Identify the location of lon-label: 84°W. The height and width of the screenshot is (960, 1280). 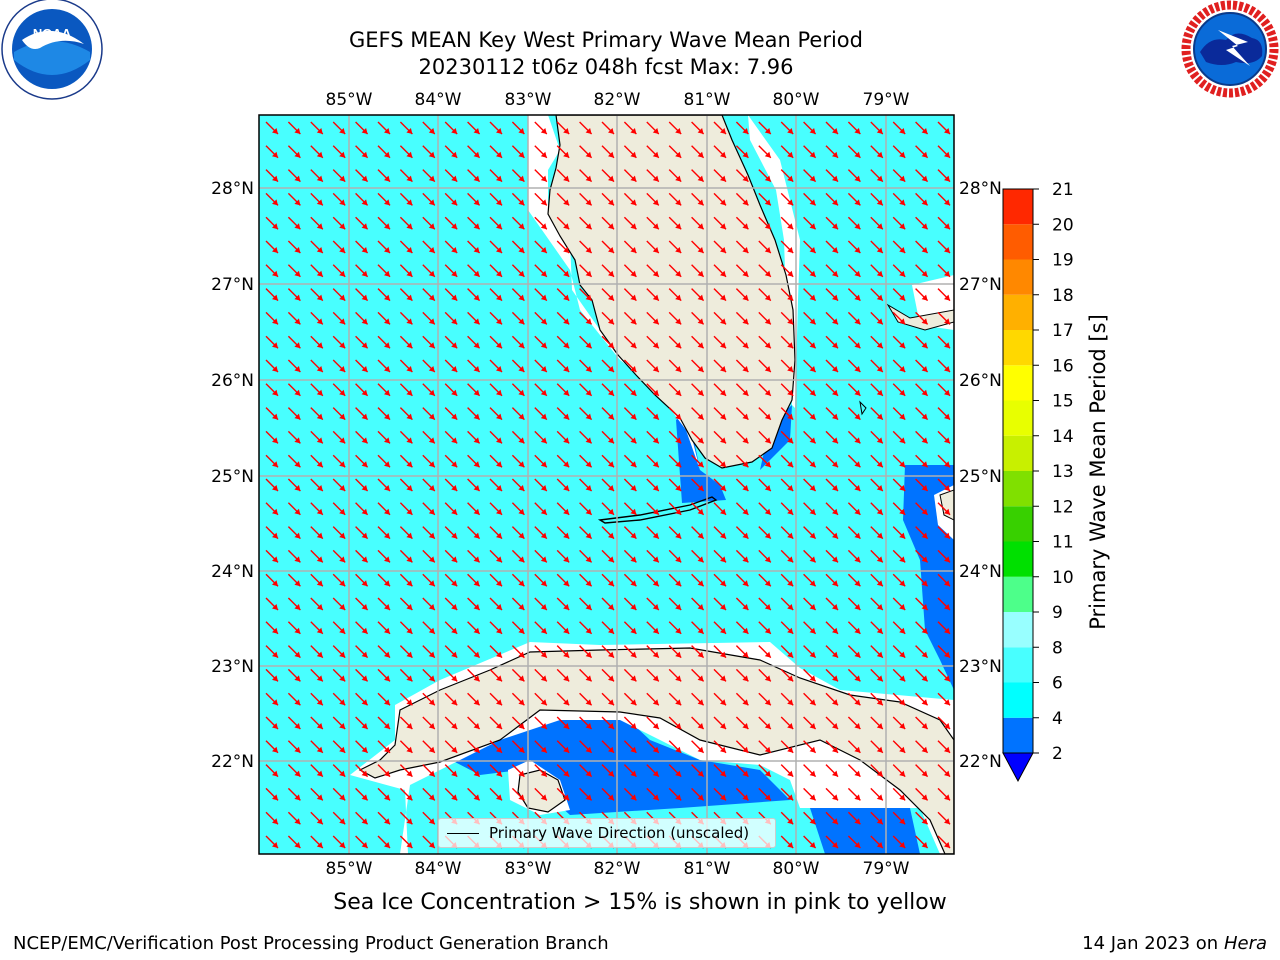
(438, 869).